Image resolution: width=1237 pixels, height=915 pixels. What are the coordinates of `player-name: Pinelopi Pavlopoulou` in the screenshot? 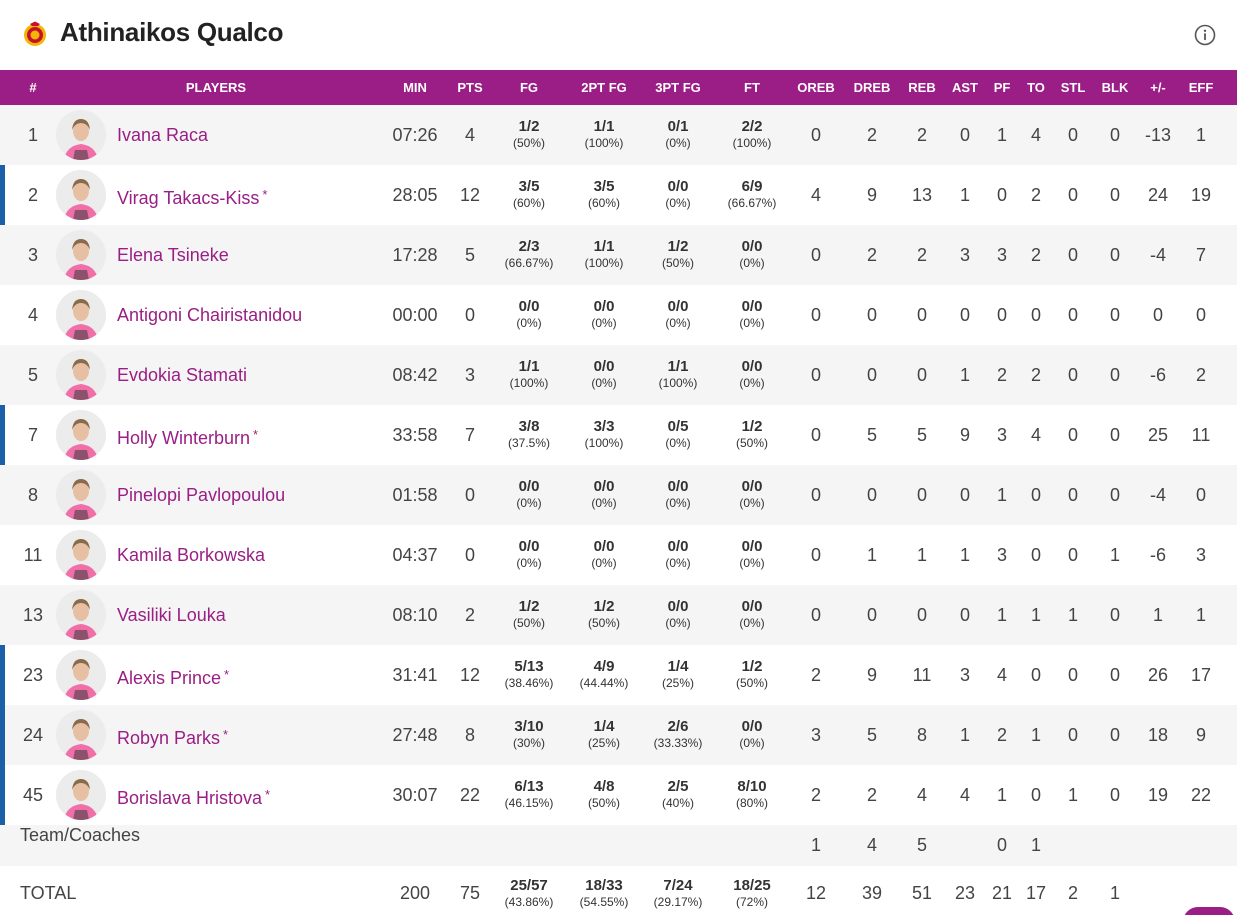 It's located at (201, 495).